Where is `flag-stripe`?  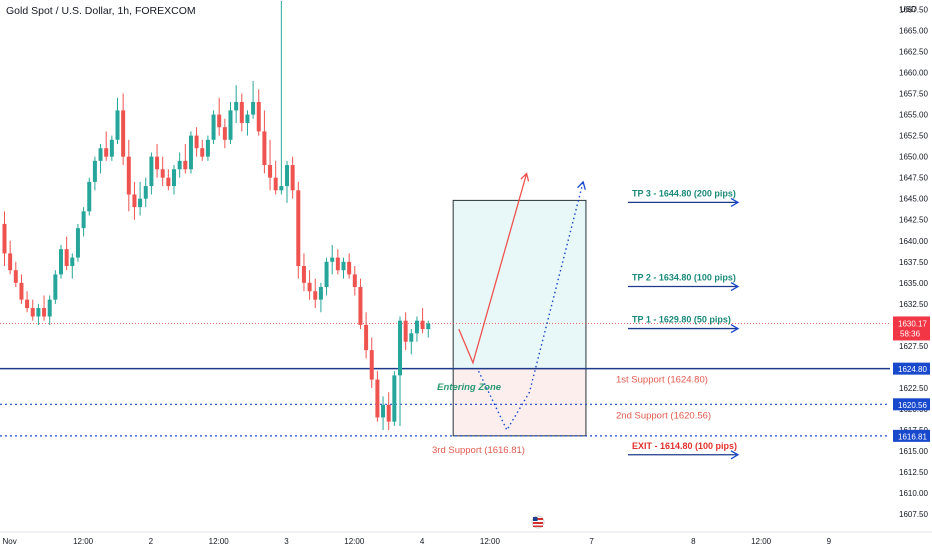 flag-stripe is located at coordinates (538, 526).